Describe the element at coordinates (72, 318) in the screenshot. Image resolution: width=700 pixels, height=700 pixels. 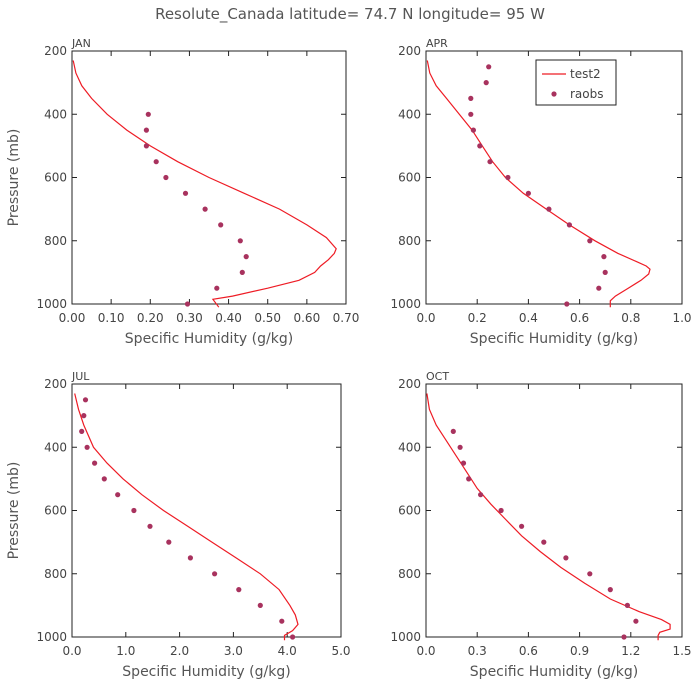
I see `x-tick-label: 0.00` at that location.